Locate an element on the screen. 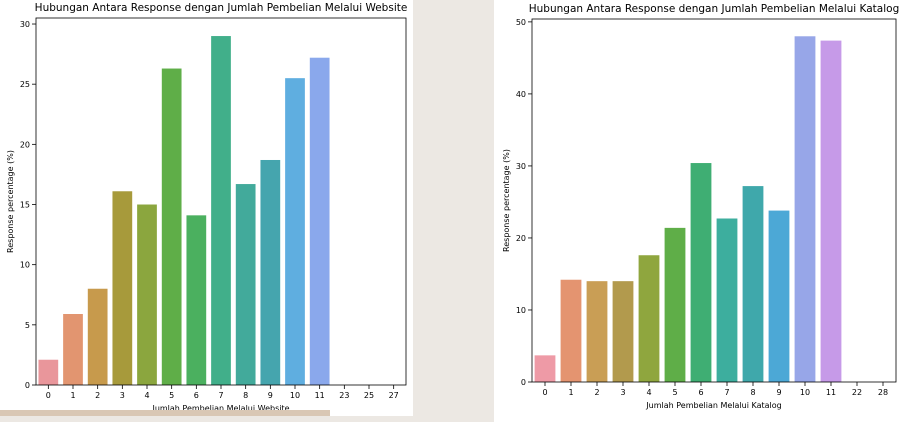 The width and height of the screenshot is (909, 422). x-tick-label-25: 25 is located at coordinates (369, 395).